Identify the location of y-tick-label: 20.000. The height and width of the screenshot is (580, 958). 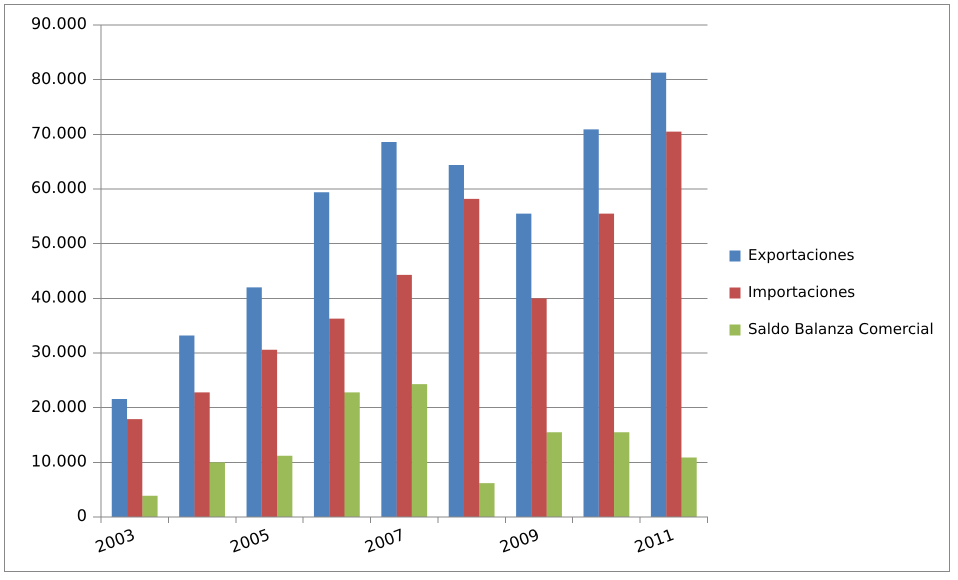
(59, 406).